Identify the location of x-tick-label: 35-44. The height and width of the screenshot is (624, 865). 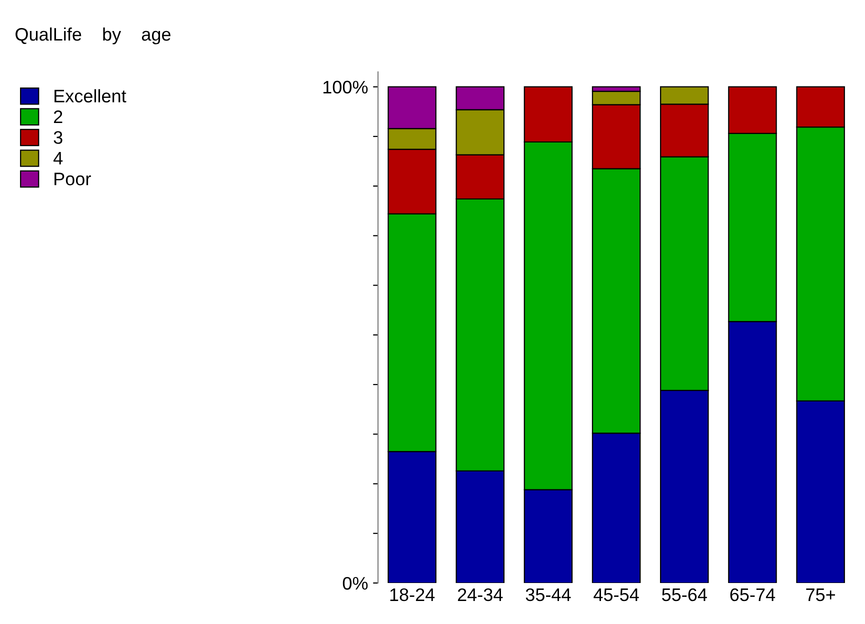
(548, 595).